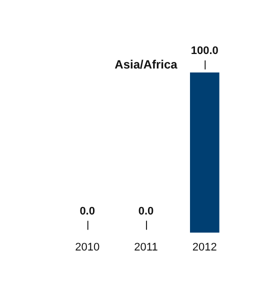 Image resolution: width=272 pixels, height=300 pixels. I want to click on data-label: 100.0, so click(204, 50).